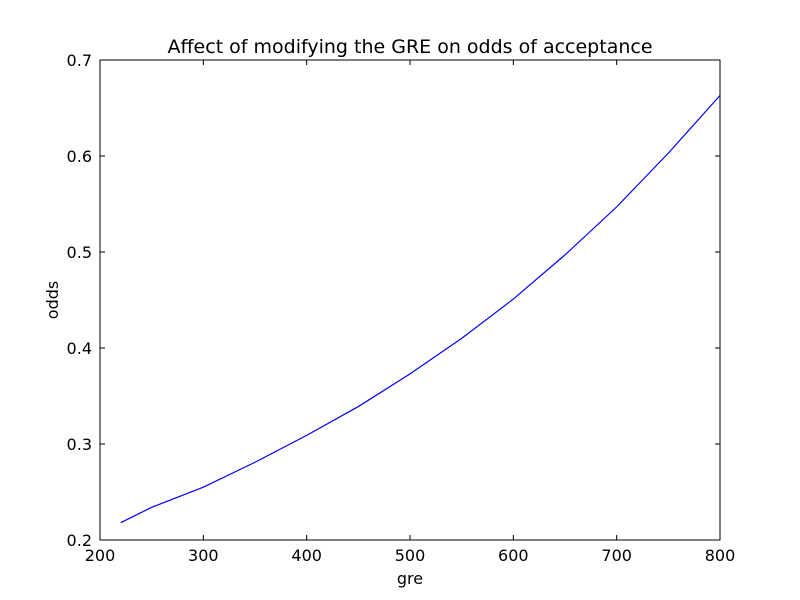 Image resolution: width=800 pixels, height=600 pixels. Describe the element at coordinates (203, 555) in the screenshot. I see `x-tick-label: 300` at that location.